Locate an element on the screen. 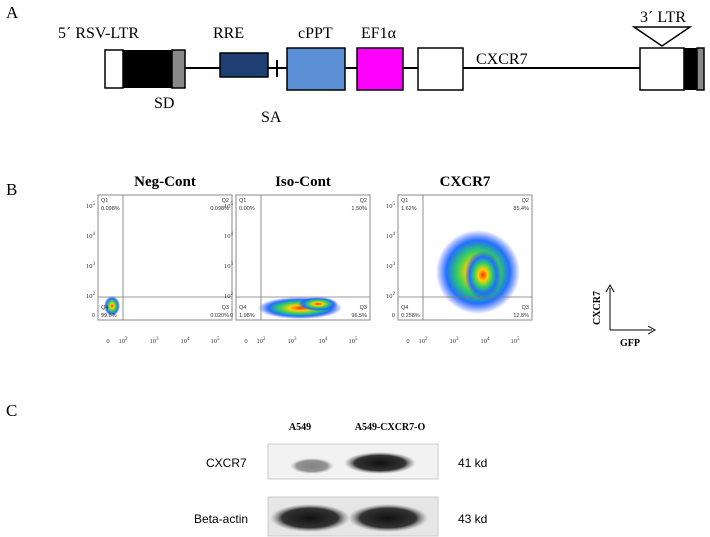  element-label: RRE is located at coordinates (228, 33).